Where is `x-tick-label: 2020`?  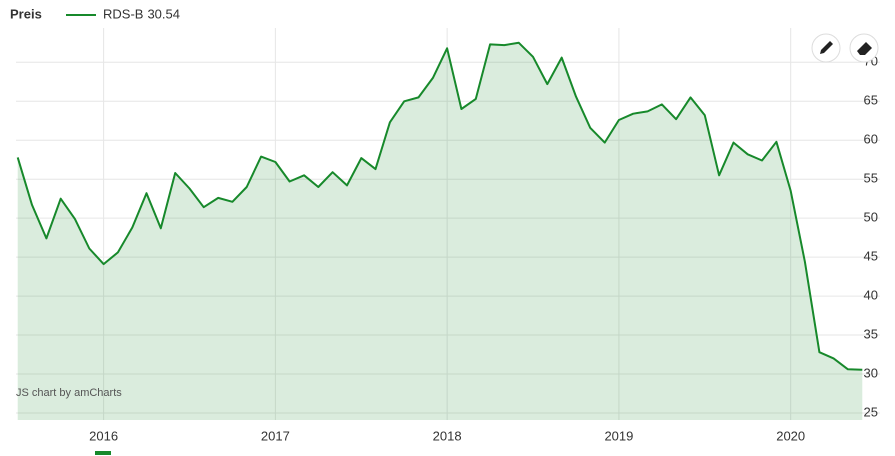 x-tick-label: 2020 is located at coordinates (790, 435).